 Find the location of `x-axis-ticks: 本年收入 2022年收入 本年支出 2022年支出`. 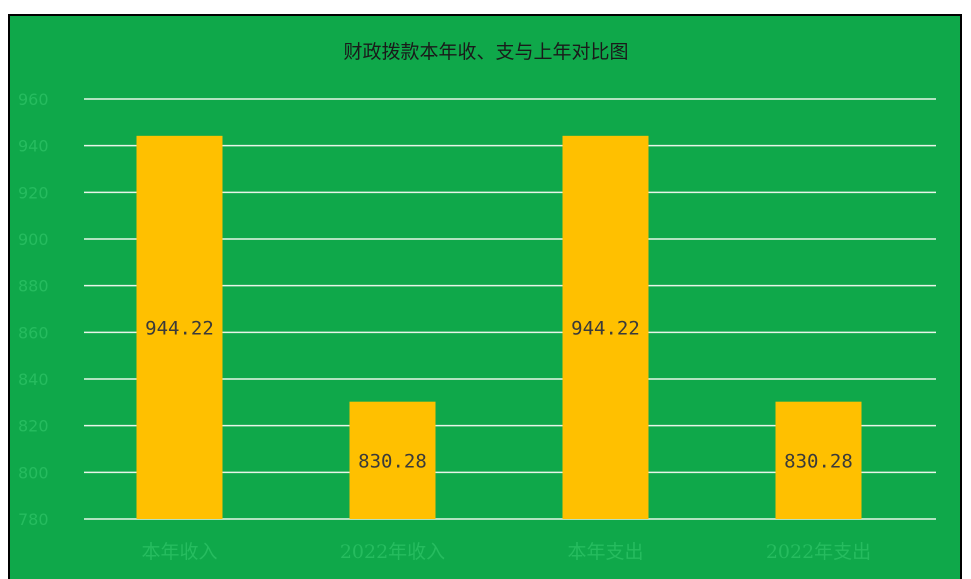

x-axis-ticks: 本年收入 2022年收入 本年支出 2022年支出 is located at coordinates (506, 552).